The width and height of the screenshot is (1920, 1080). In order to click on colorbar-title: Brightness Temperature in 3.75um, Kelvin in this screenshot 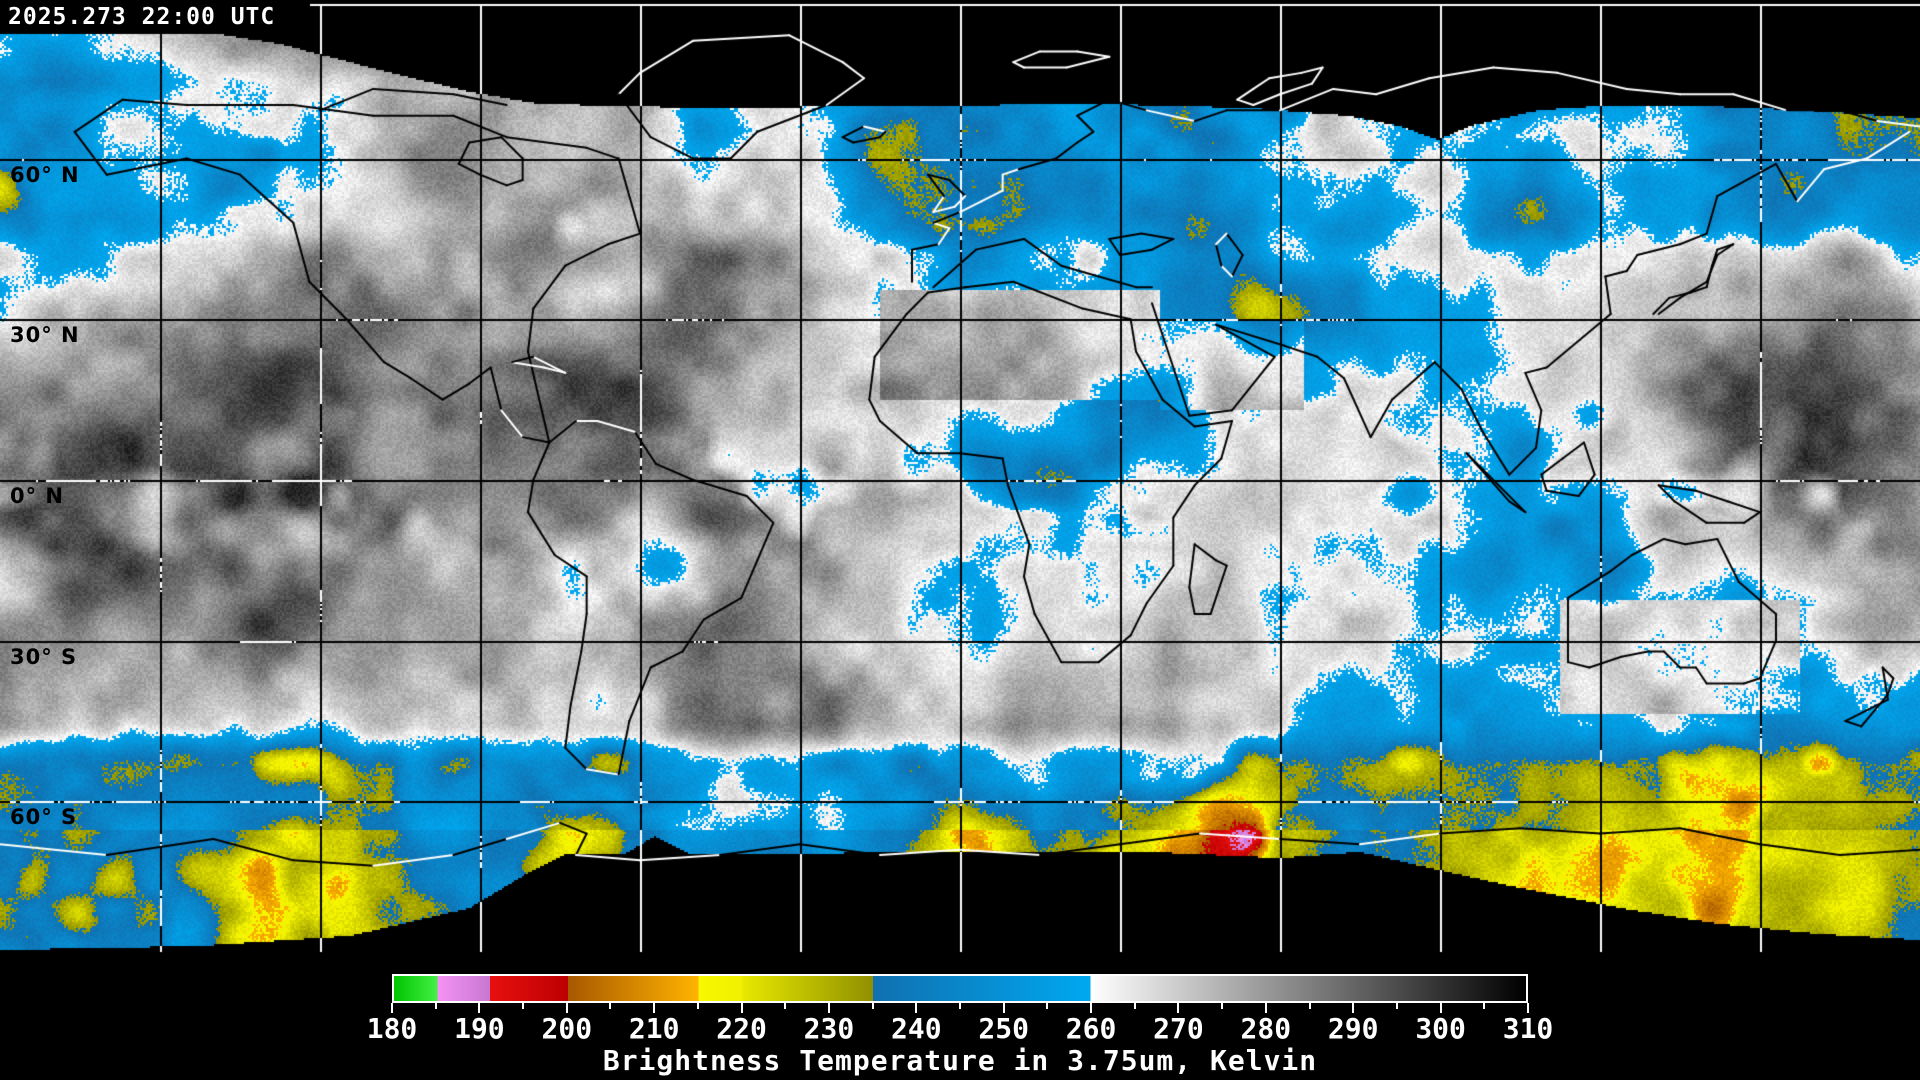, I will do `click(960, 1060)`.